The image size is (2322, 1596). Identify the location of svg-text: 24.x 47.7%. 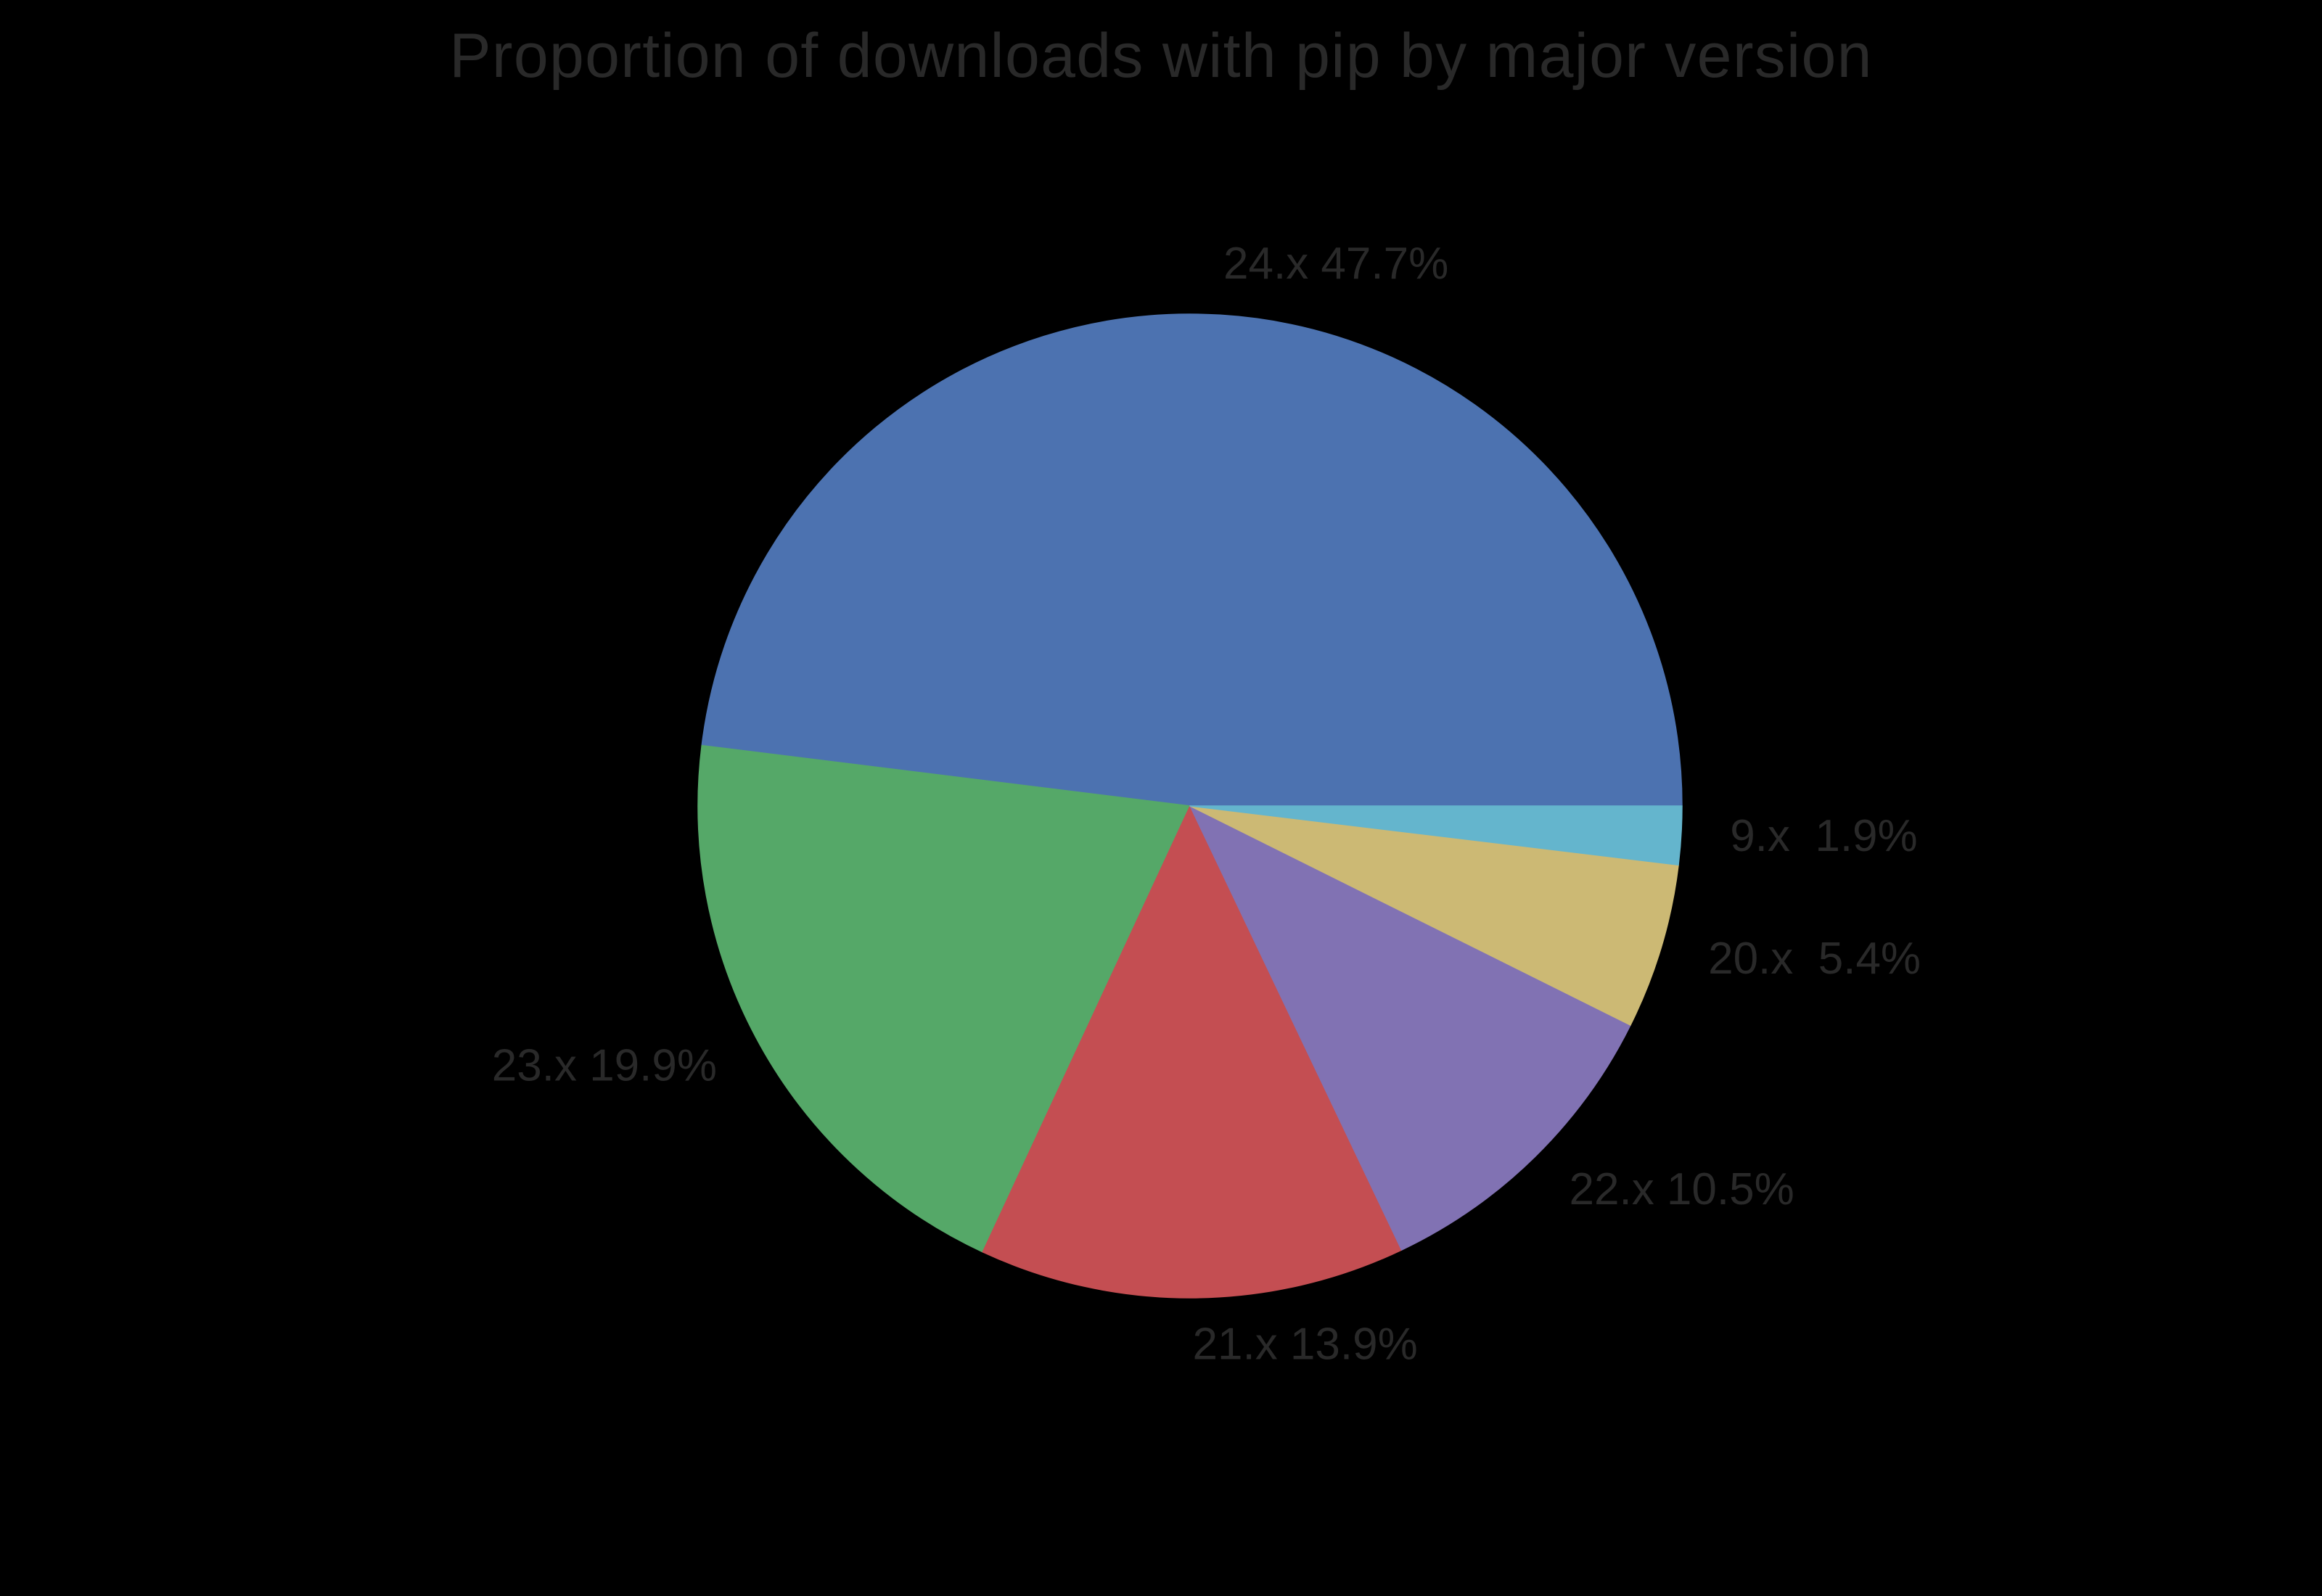
(1335, 264).